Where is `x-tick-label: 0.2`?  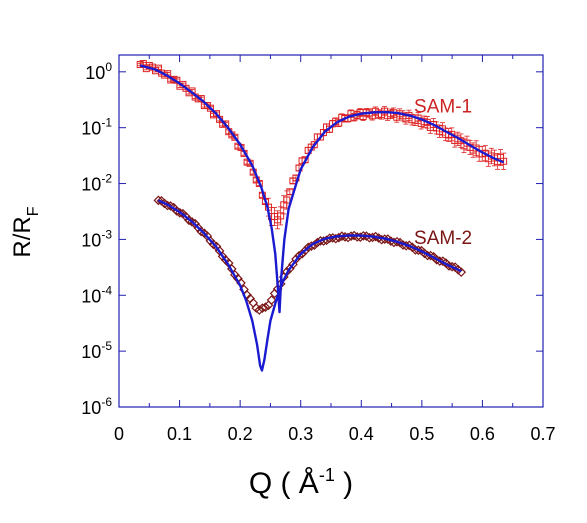 x-tick-label: 0.2 is located at coordinates (240, 434).